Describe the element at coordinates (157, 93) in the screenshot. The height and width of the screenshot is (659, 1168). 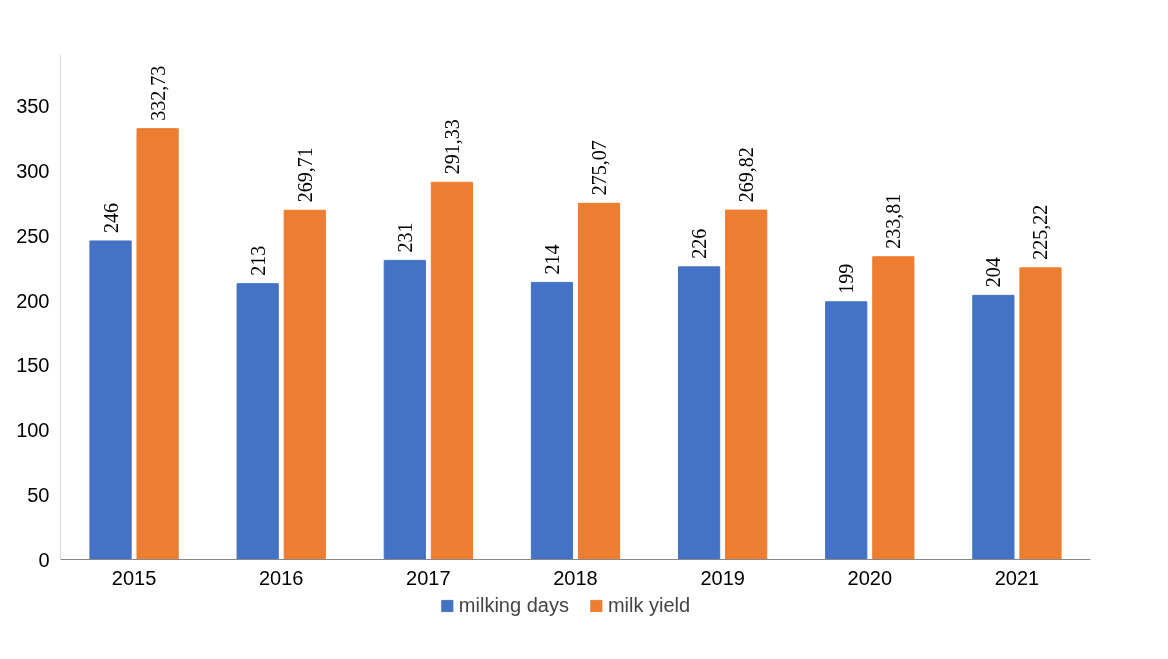
I see `data-label: 332,73` at that location.